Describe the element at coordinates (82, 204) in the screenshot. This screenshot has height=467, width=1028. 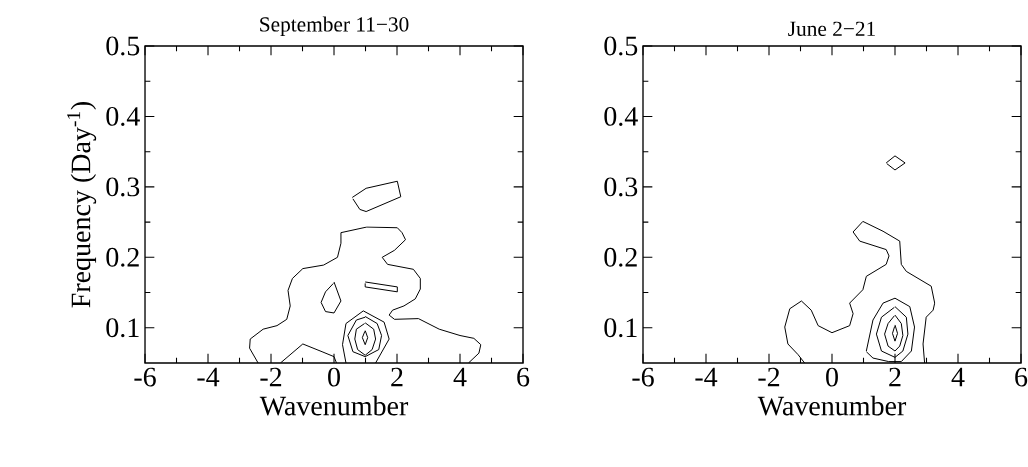
I see `y-axis-title: Frequency (Day$^{-1}$)` at that location.